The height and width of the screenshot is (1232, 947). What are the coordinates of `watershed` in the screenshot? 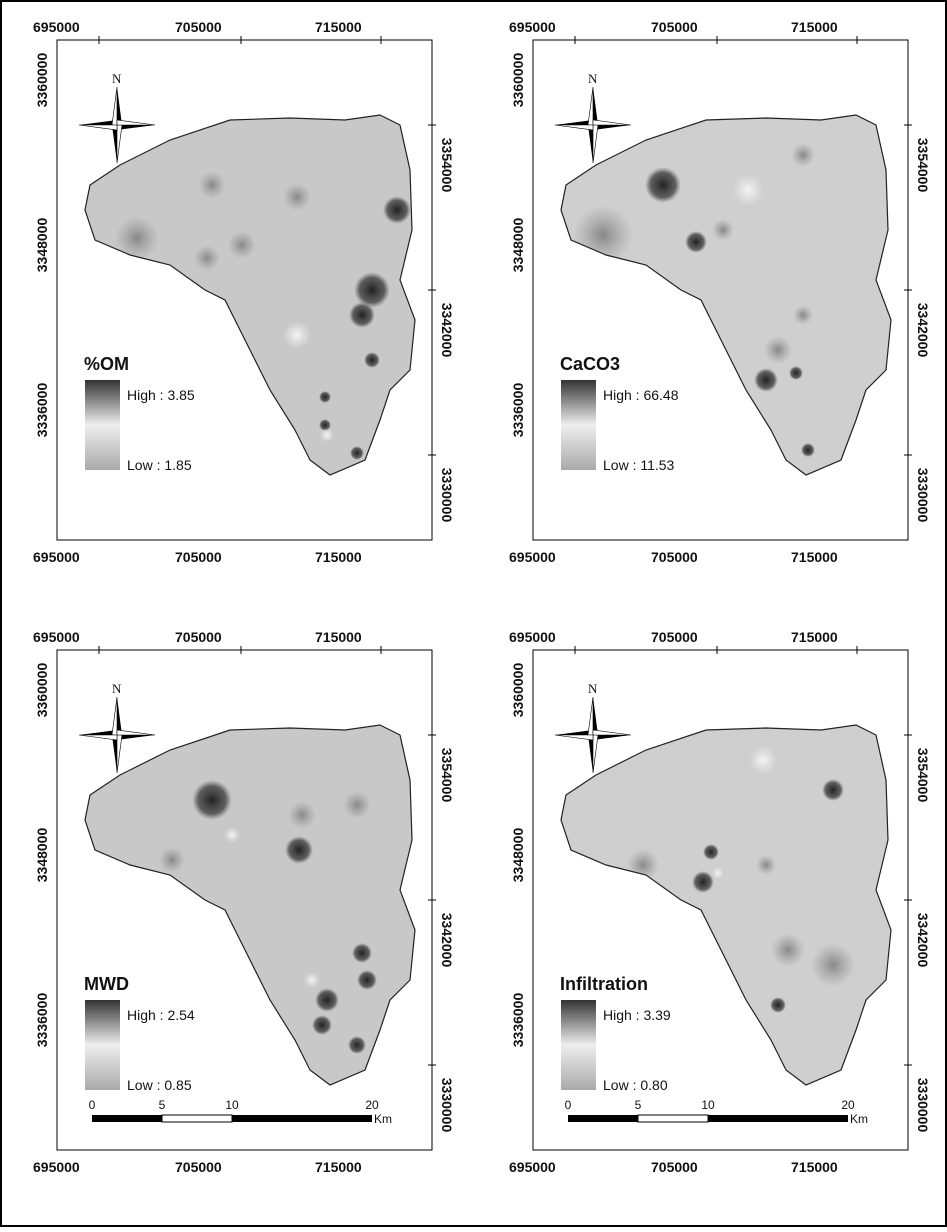 It's located at (726, 295).